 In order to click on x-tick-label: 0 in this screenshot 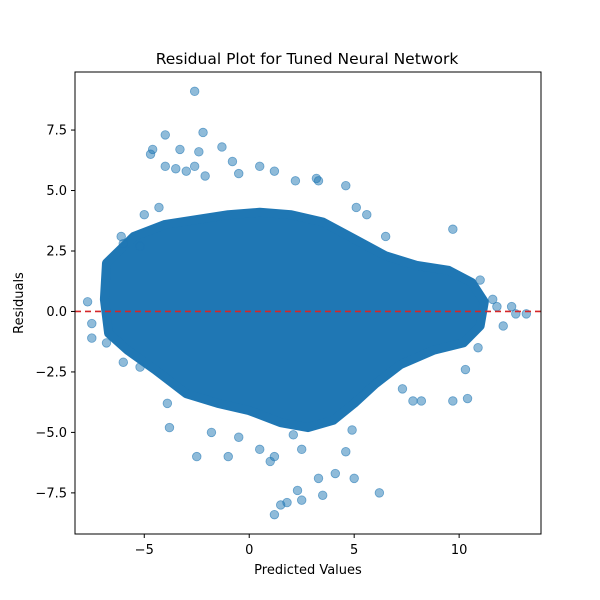, I will do `click(249, 550)`.